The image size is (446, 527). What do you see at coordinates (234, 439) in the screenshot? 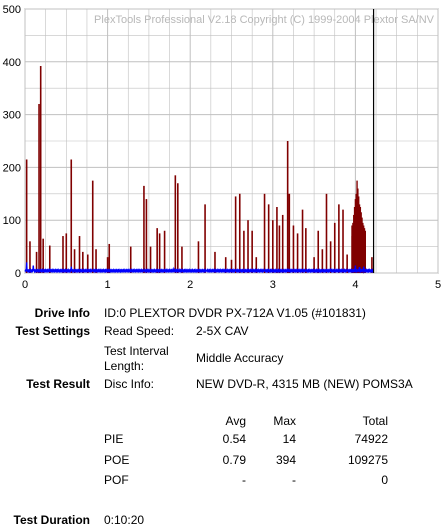
I see `stats-row-avg: 0.54` at bounding box center [234, 439].